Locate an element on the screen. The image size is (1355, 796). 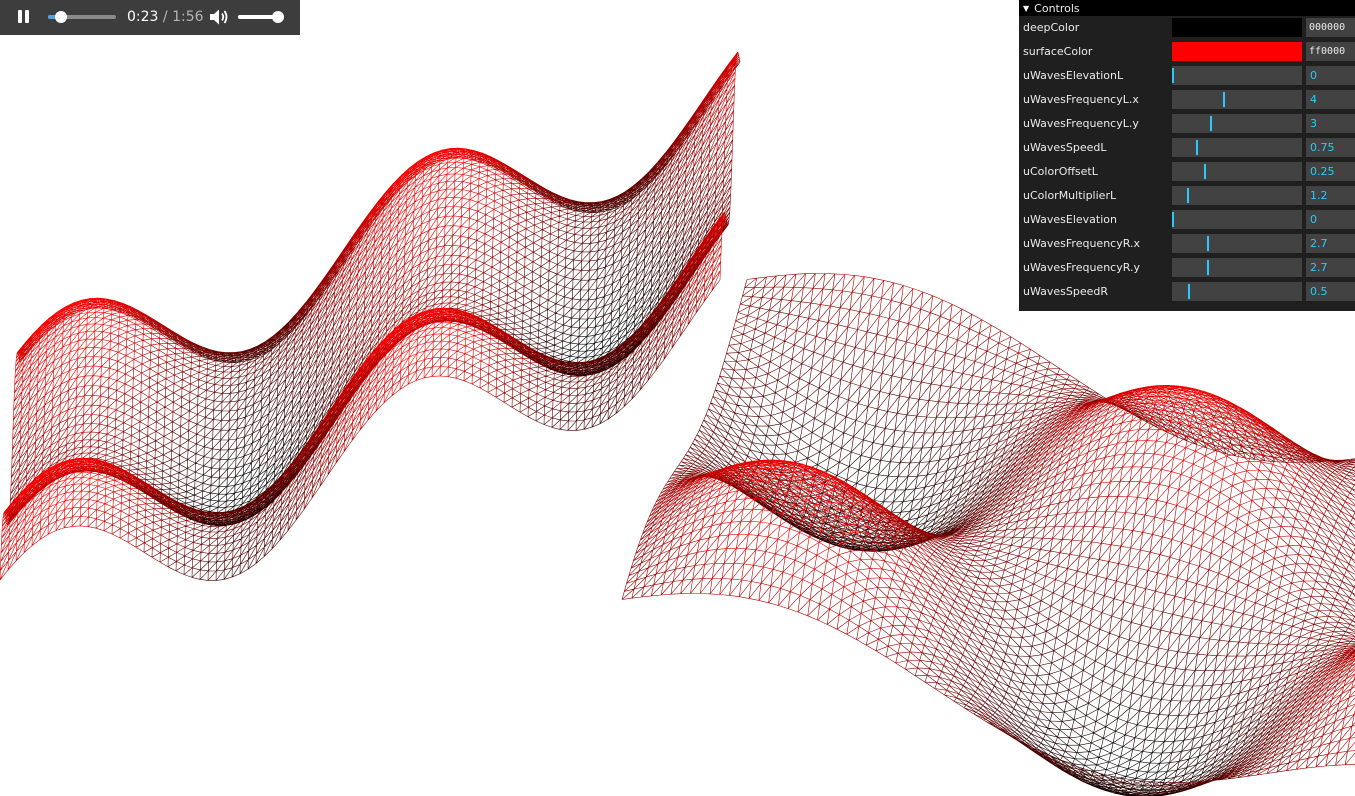
slider-control-row: uWavesElevationL 0 is located at coordinates (1187, 76).